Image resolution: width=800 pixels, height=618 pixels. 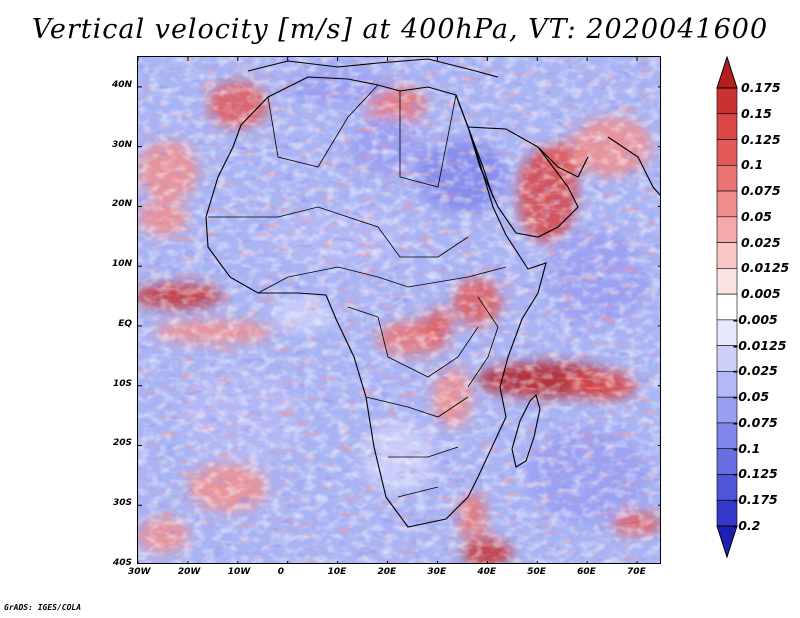 I want to click on lon-label: 10W, so click(x=239, y=572).